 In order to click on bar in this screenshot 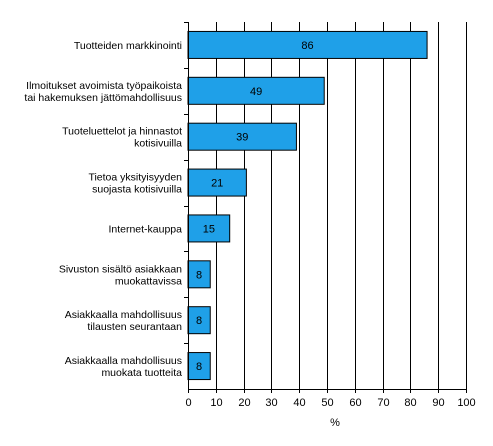, I will do `click(307, 44)`.